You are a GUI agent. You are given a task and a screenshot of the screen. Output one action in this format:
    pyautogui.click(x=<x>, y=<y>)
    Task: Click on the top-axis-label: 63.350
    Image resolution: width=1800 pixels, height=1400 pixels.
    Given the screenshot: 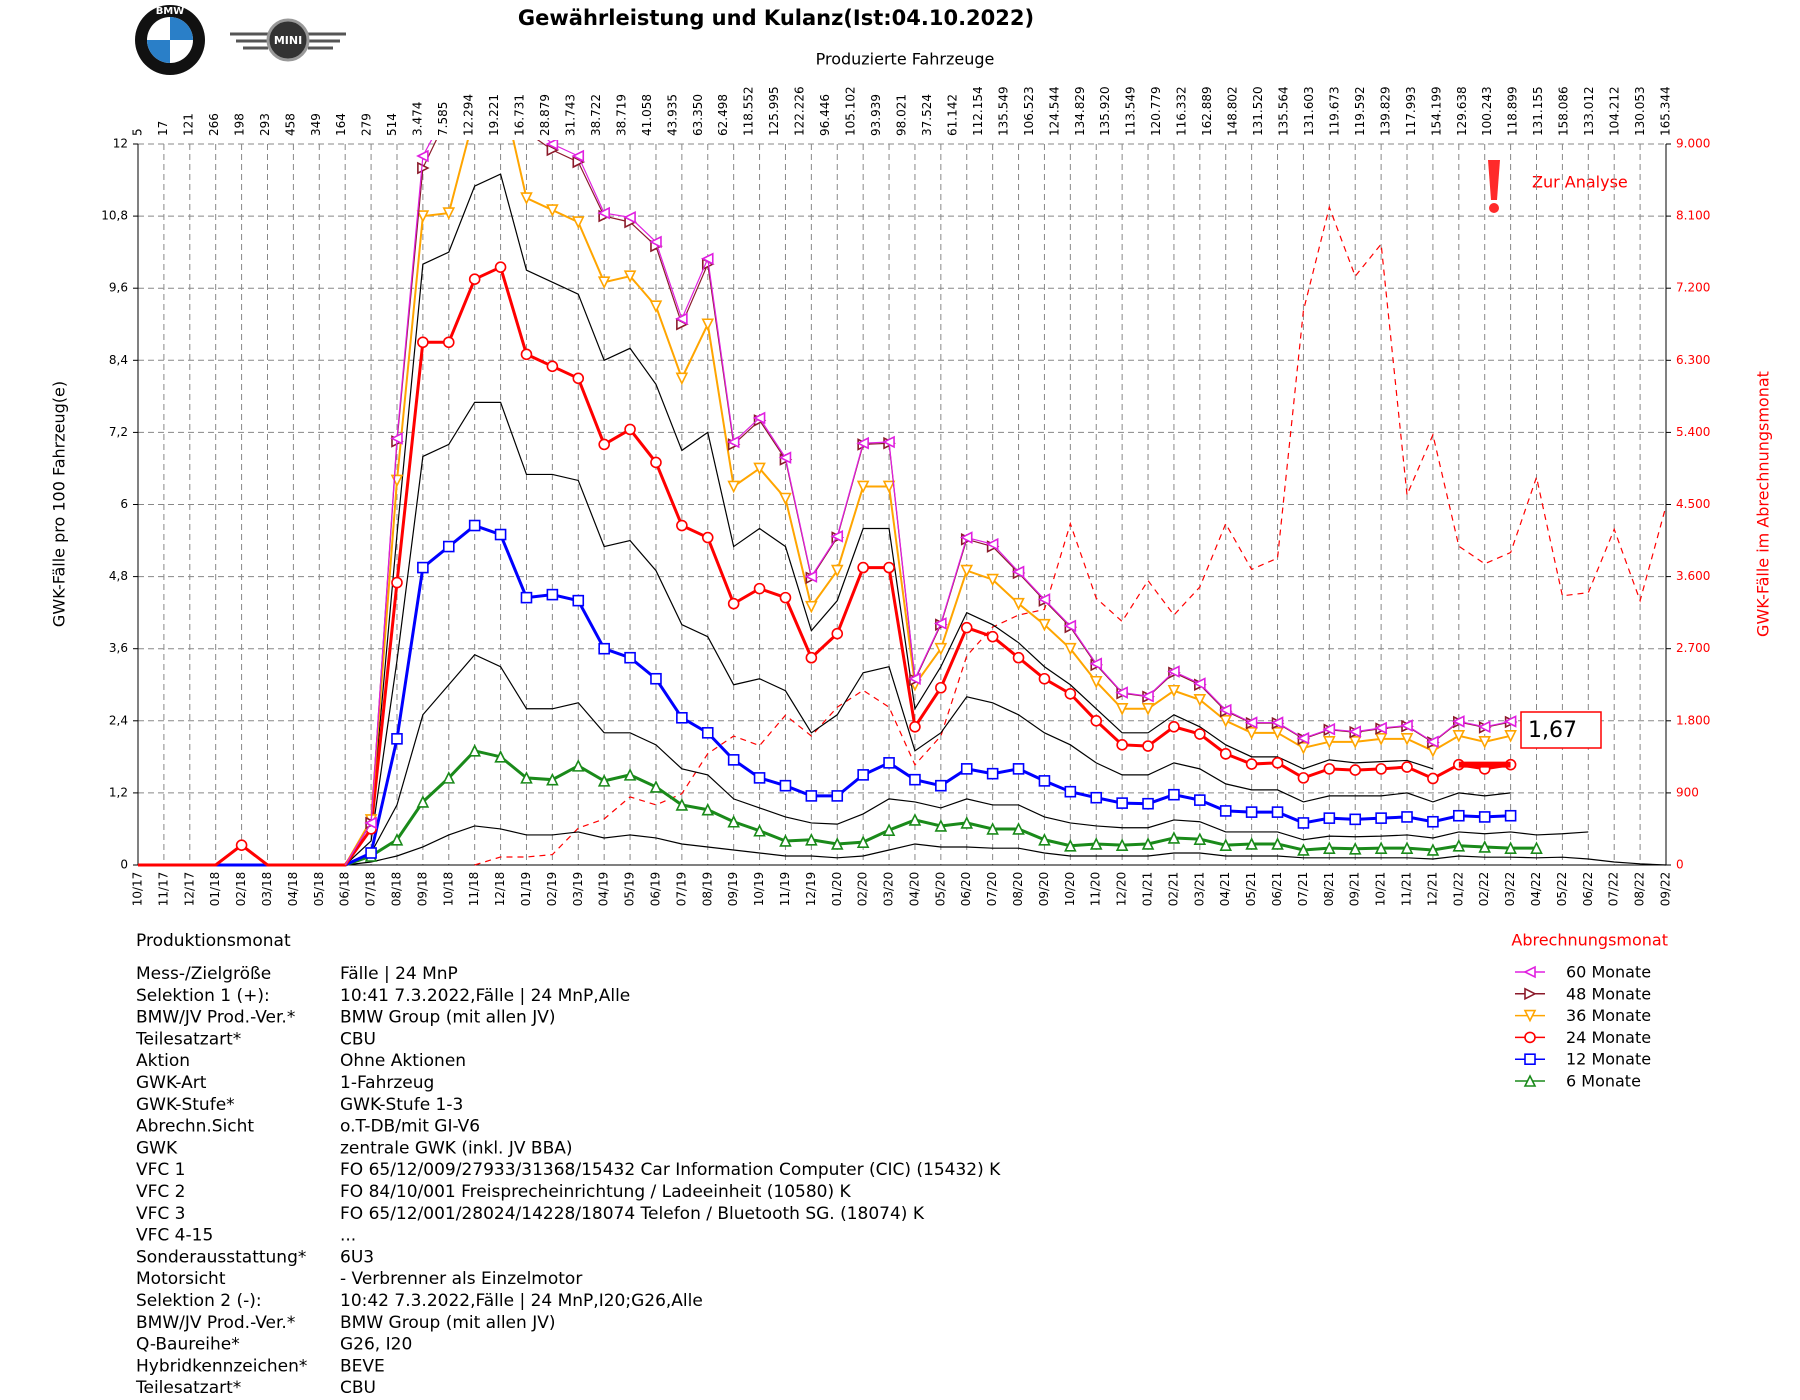 What is the action you would take?
    pyautogui.click(x=698, y=115)
    